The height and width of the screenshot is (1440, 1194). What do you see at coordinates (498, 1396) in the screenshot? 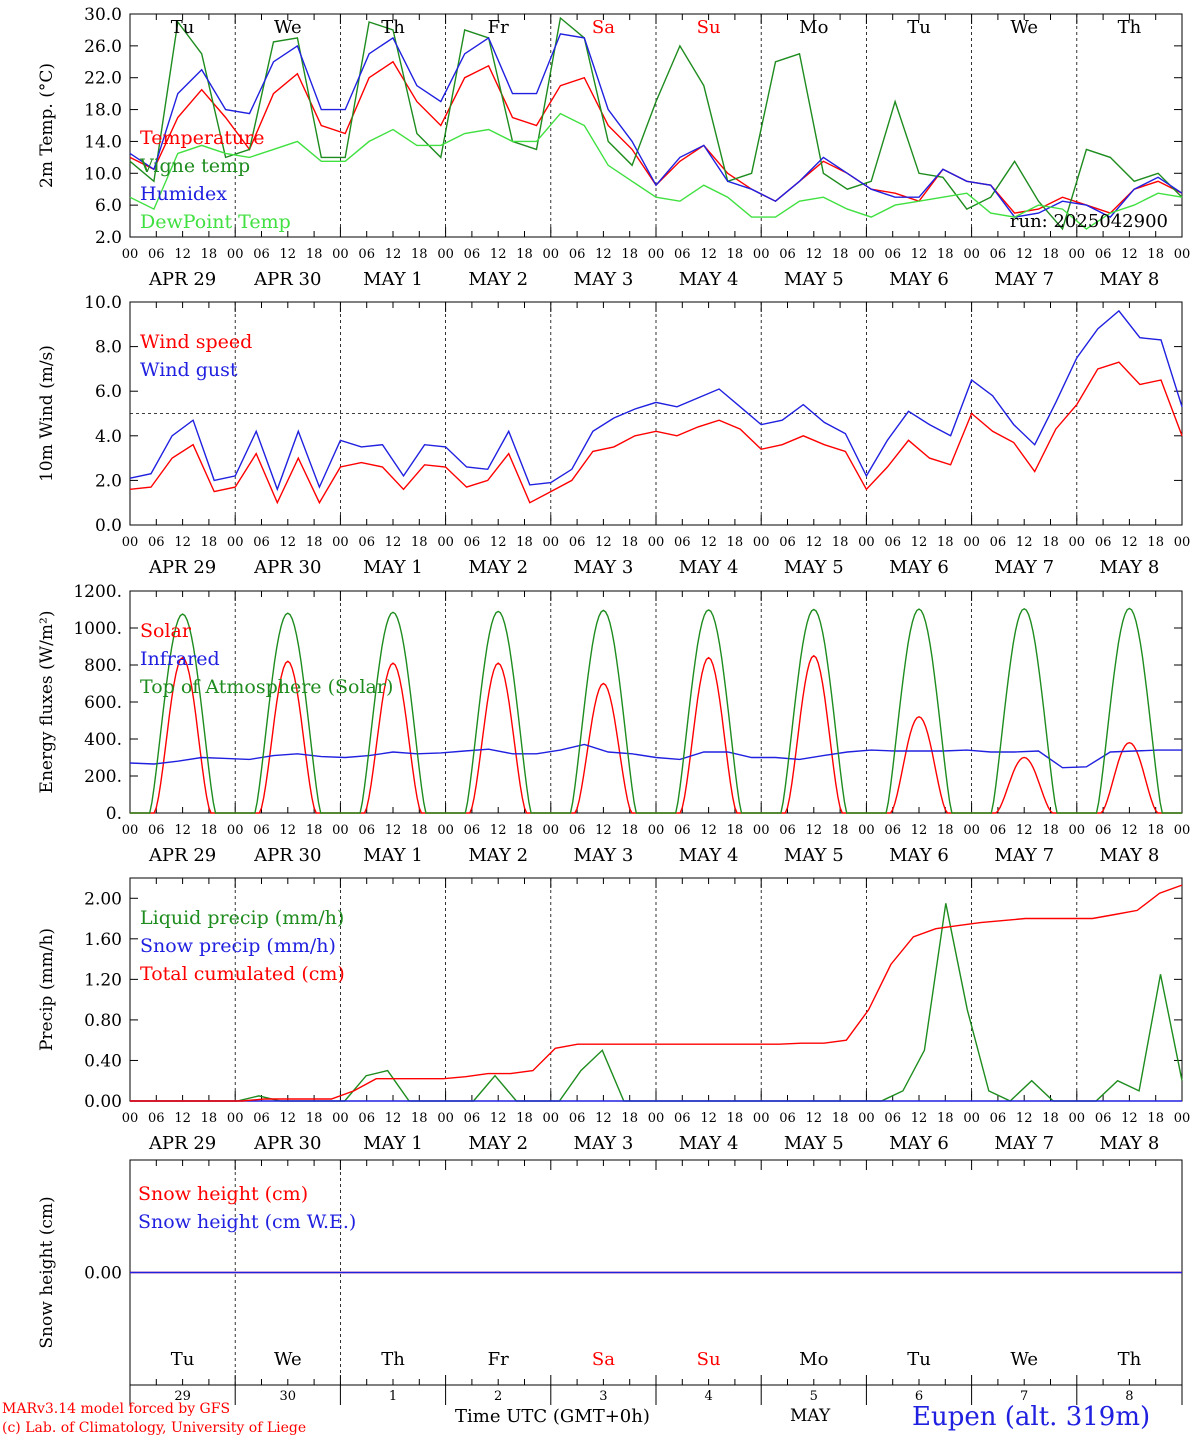
I see `day-number-label: 2` at bounding box center [498, 1396].